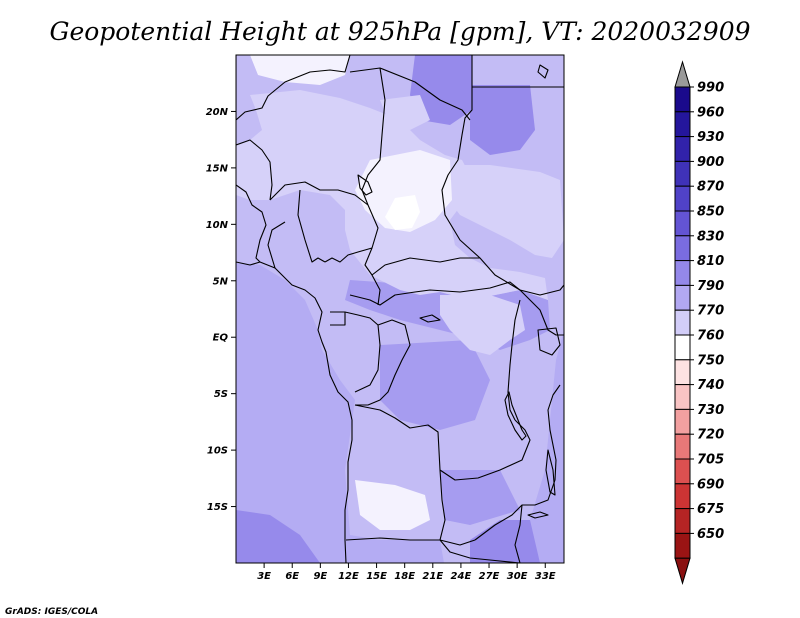  I want to click on x-tick-label: 6E, so click(292, 576).